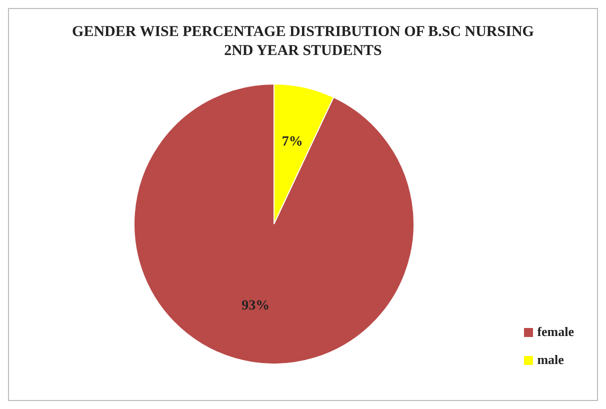 This screenshot has width=606, height=409. I want to click on legend-label: female, so click(555, 331).